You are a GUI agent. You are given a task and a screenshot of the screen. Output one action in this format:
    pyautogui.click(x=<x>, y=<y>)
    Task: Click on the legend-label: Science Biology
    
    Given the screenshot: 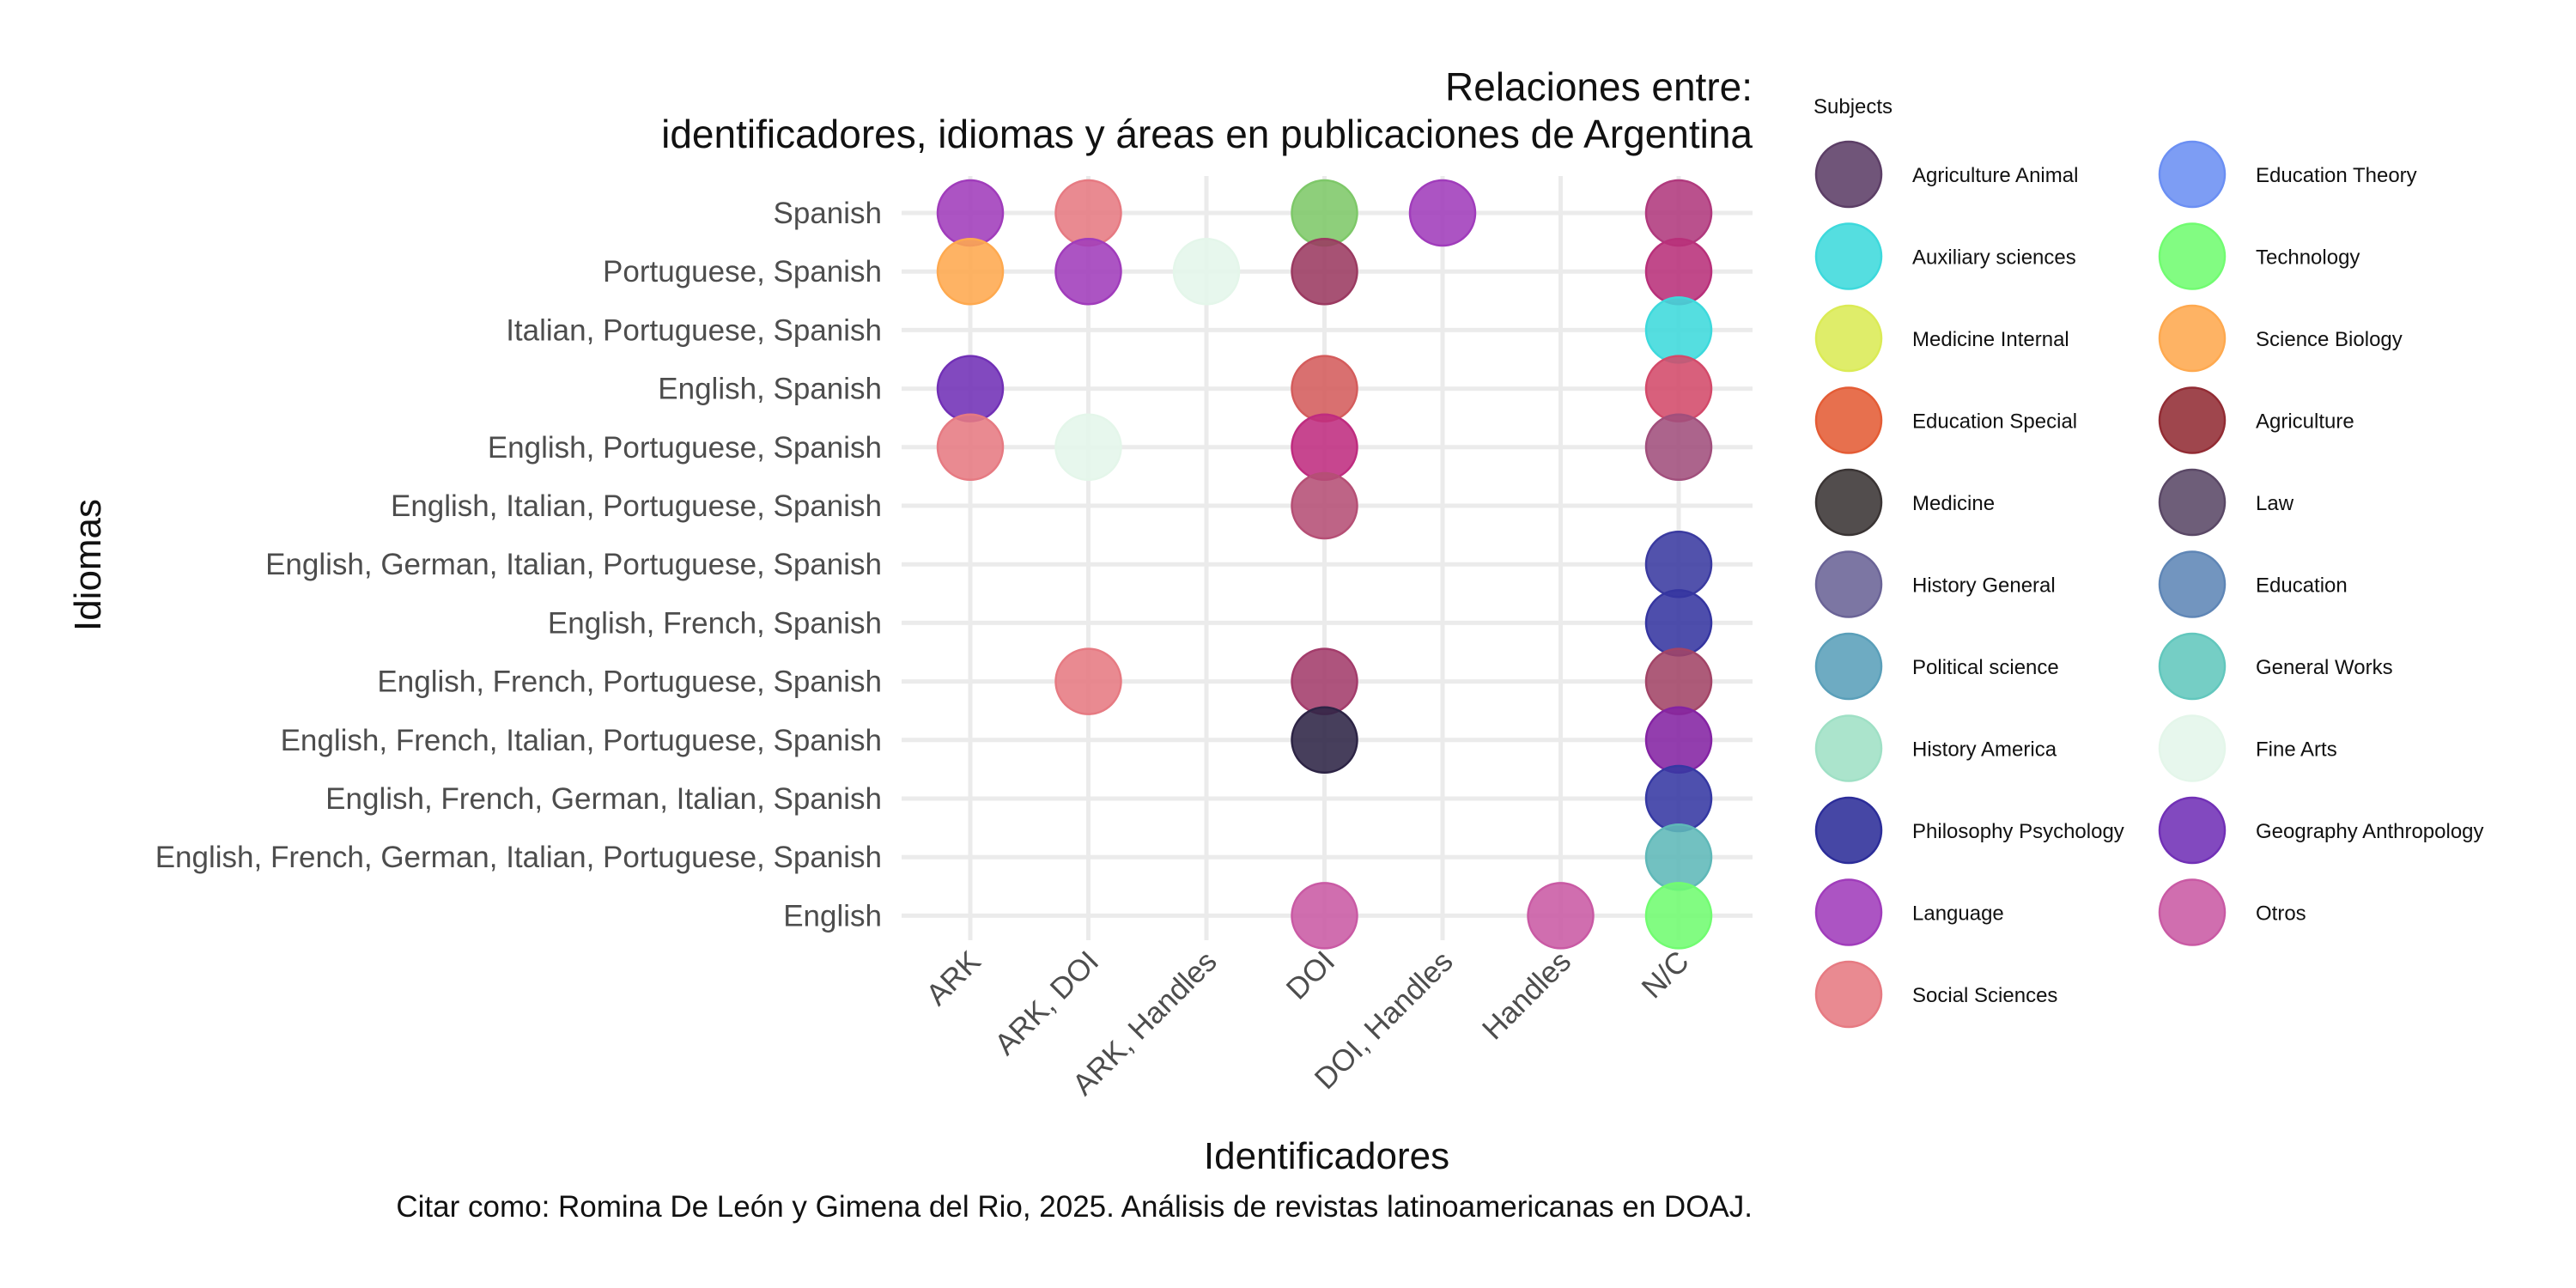 What is the action you would take?
    pyautogui.click(x=2329, y=339)
    